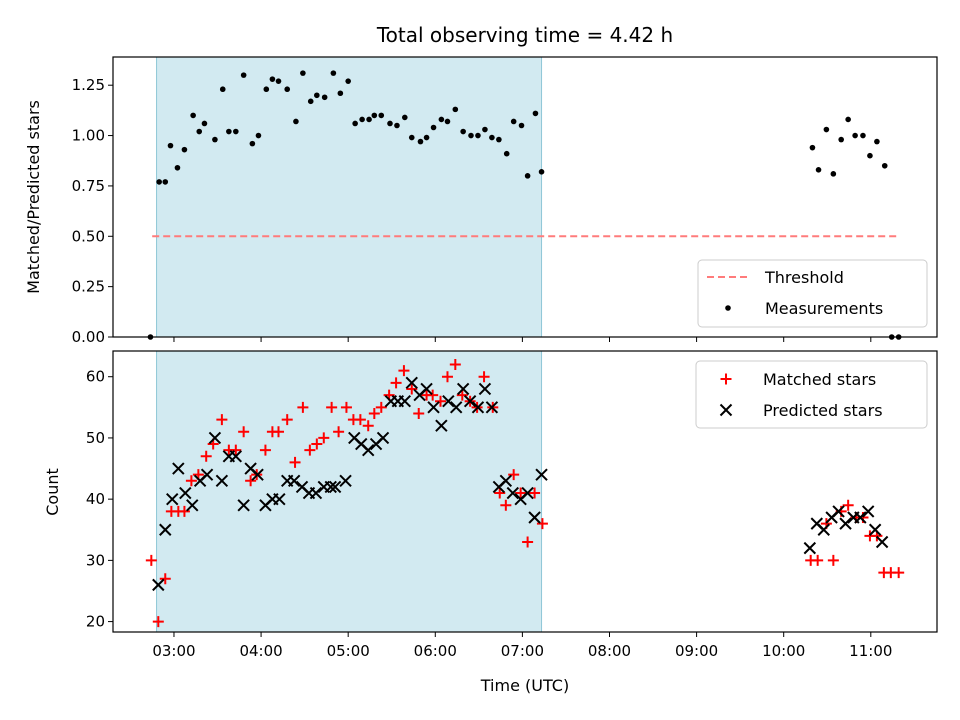  Describe the element at coordinates (88, 236) in the screenshot. I see `top-y-tick-label: 0.50` at that location.